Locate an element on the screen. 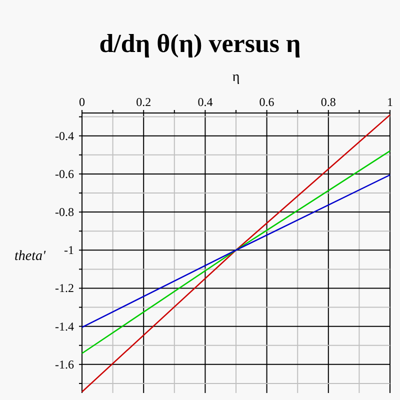 The width and height of the screenshot is (400, 400). x-tick-label: 0.4 is located at coordinates (205, 102).